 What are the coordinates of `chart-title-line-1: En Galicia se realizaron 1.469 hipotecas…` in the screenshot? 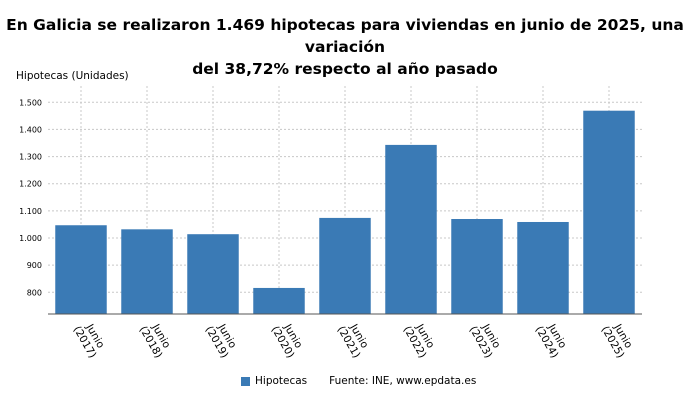 It's located at (345, 36).